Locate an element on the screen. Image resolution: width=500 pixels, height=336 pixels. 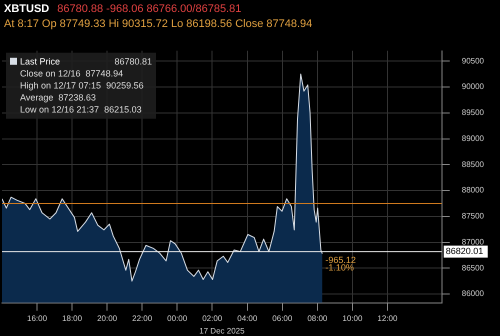
x-tick-label: 06:00 is located at coordinates (282, 318).